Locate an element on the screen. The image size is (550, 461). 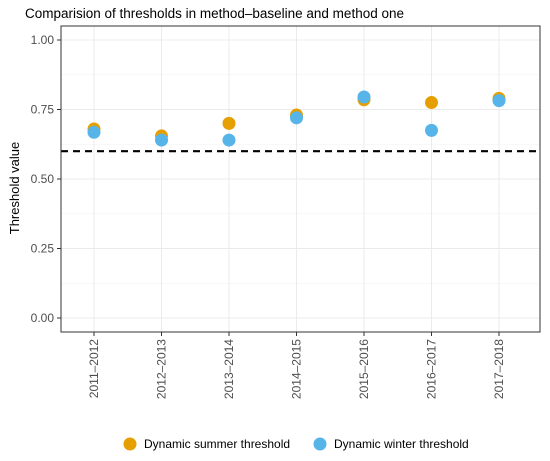
legend-key-winter is located at coordinates (320, 444).